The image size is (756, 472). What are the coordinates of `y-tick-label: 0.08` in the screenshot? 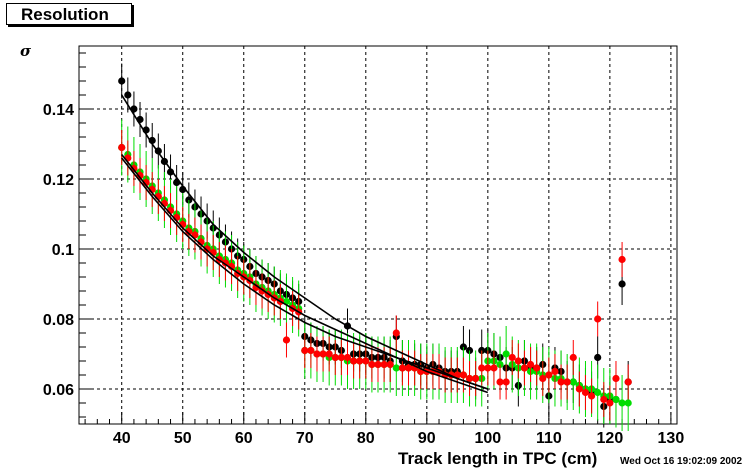 It's located at (58, 320).